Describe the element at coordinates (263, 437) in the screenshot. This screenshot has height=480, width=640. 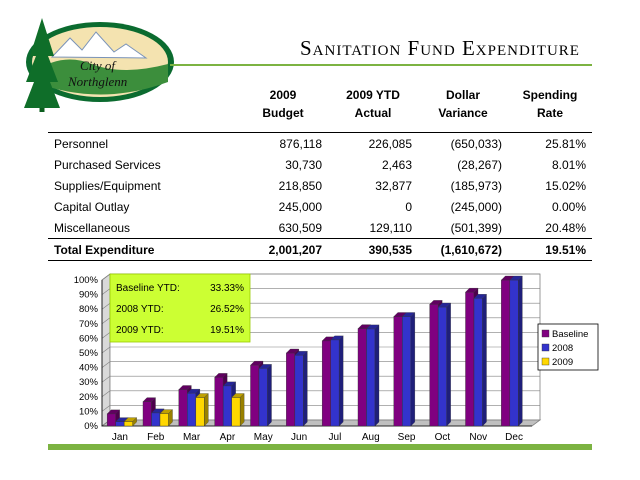
I see `x-tick-label: May` at that location.